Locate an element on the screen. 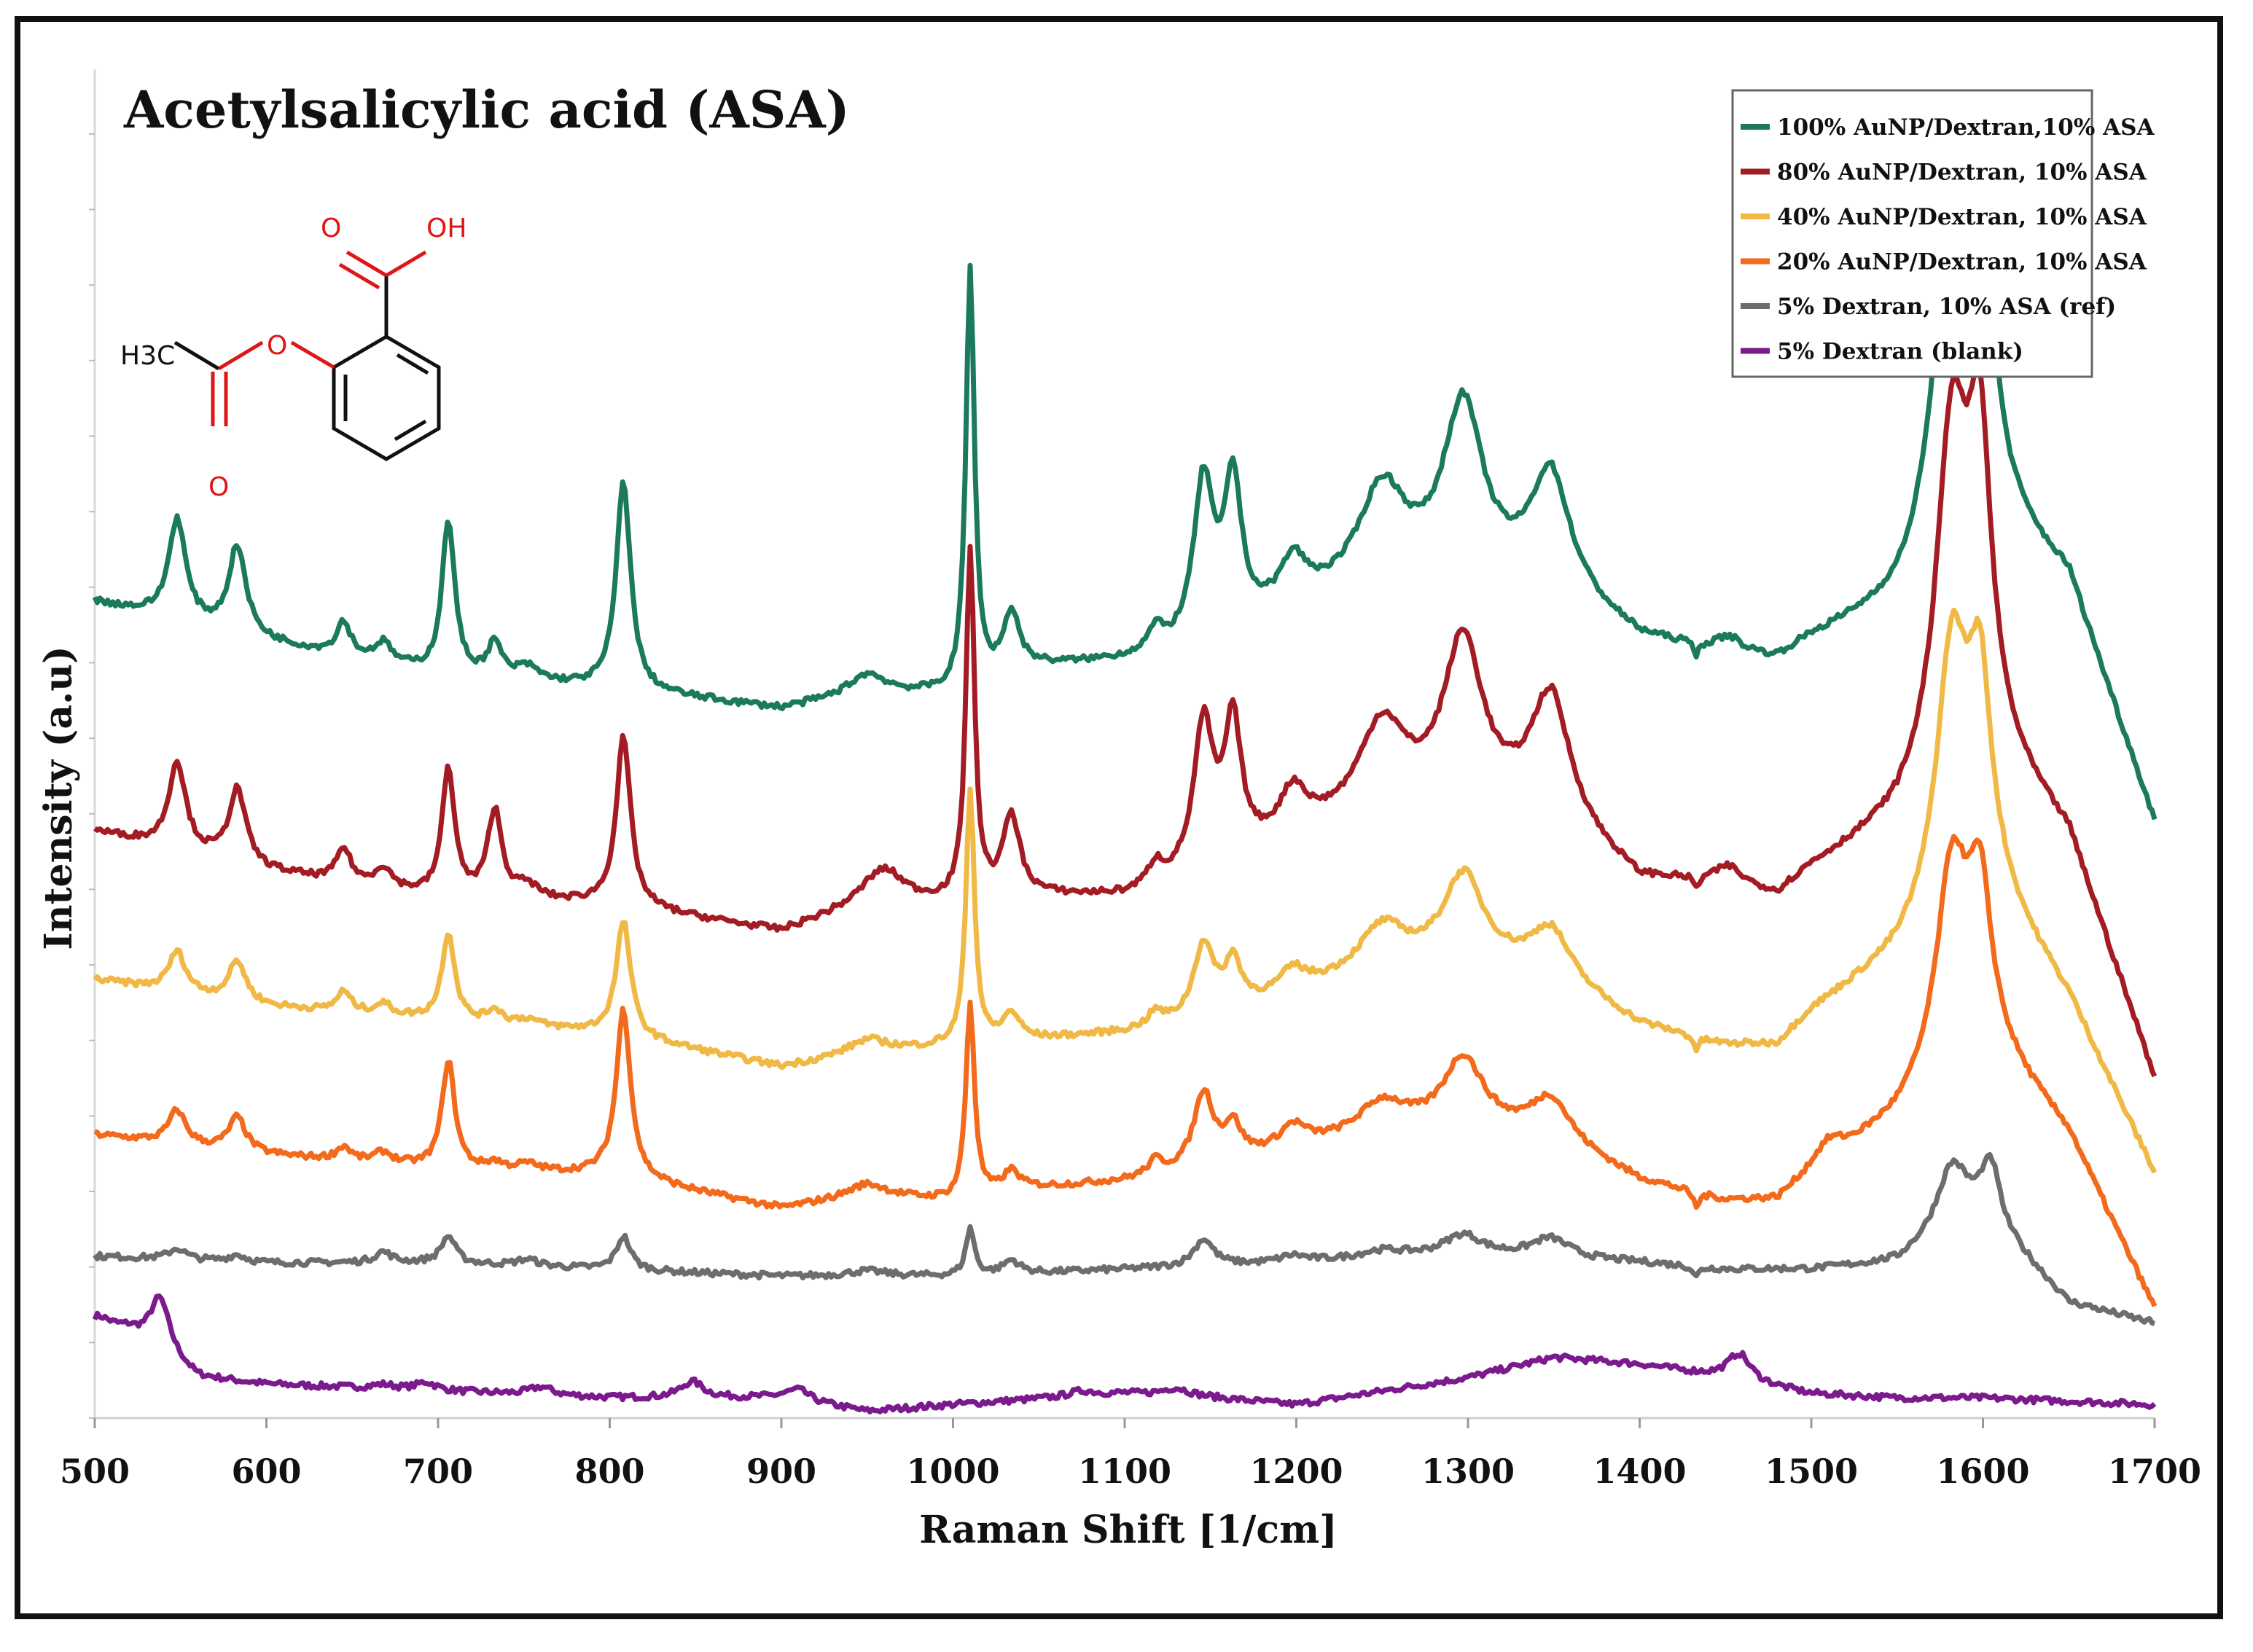 The height and width of the screenshot is (1652, 2253). legend-label-6: 5% Dextran (blank) is located at coordinates (1900, 352).